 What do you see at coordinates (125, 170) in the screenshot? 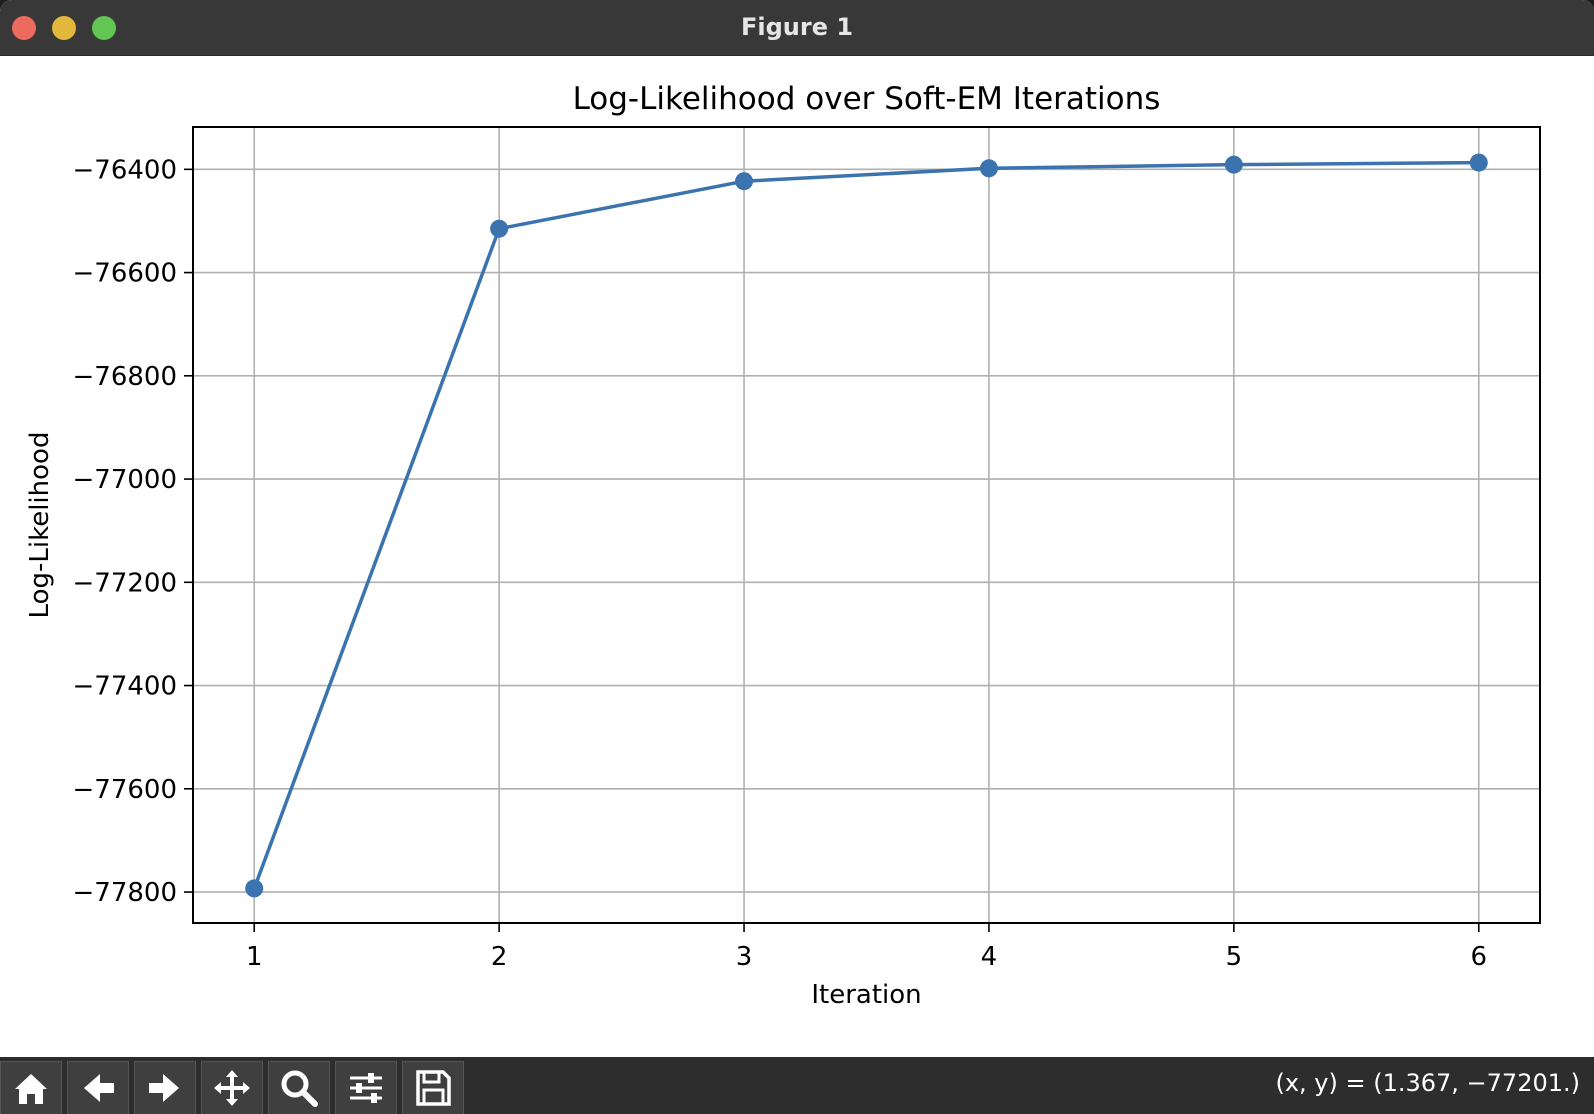
I see `y-tick-label-8: −76400` at bounding box center [125, 170].